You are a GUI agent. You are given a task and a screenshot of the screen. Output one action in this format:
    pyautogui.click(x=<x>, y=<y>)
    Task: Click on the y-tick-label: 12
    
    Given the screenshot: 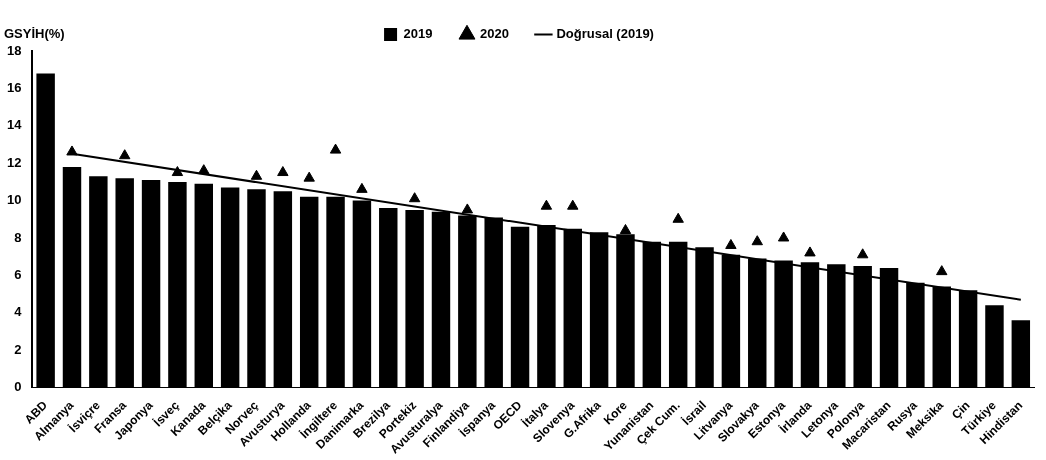 What is the action you would take?
    pyautogui.click(x=14, y=162)
    